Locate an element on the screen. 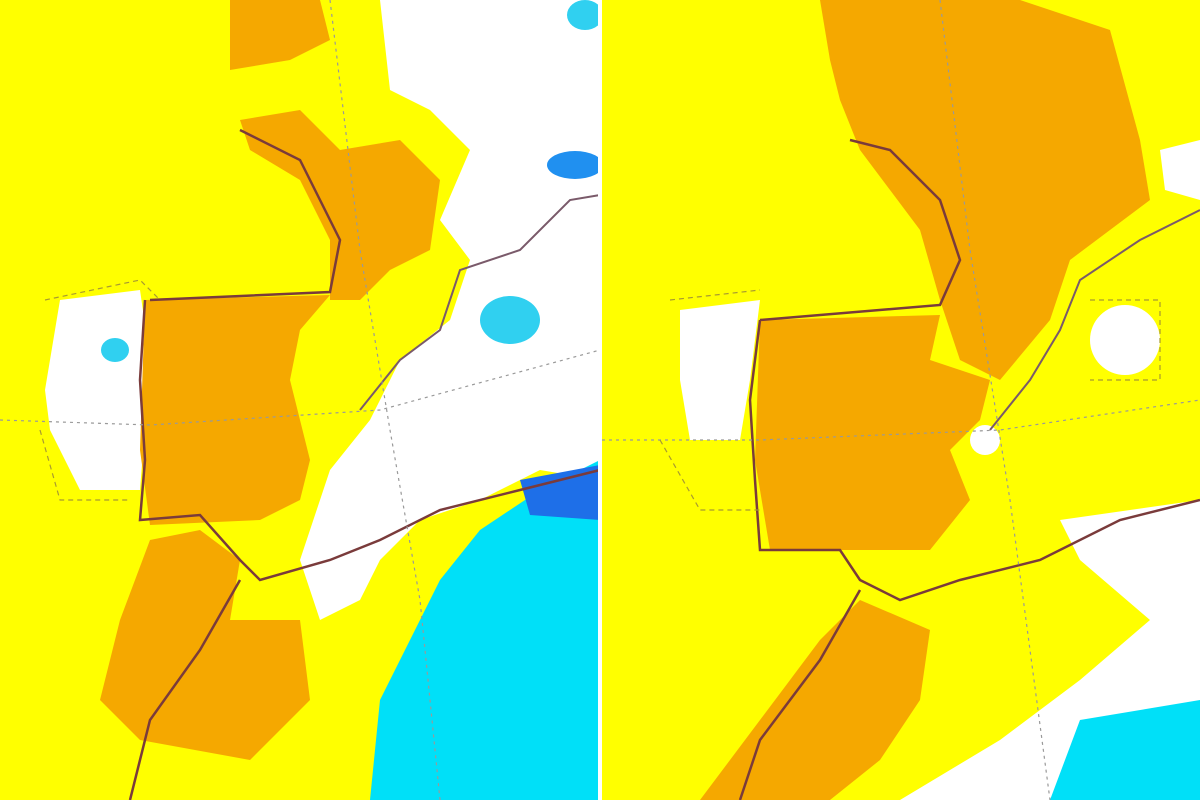 The height and width of the screenshot is (800, 1200). divider is located at coordinates (600, 400).